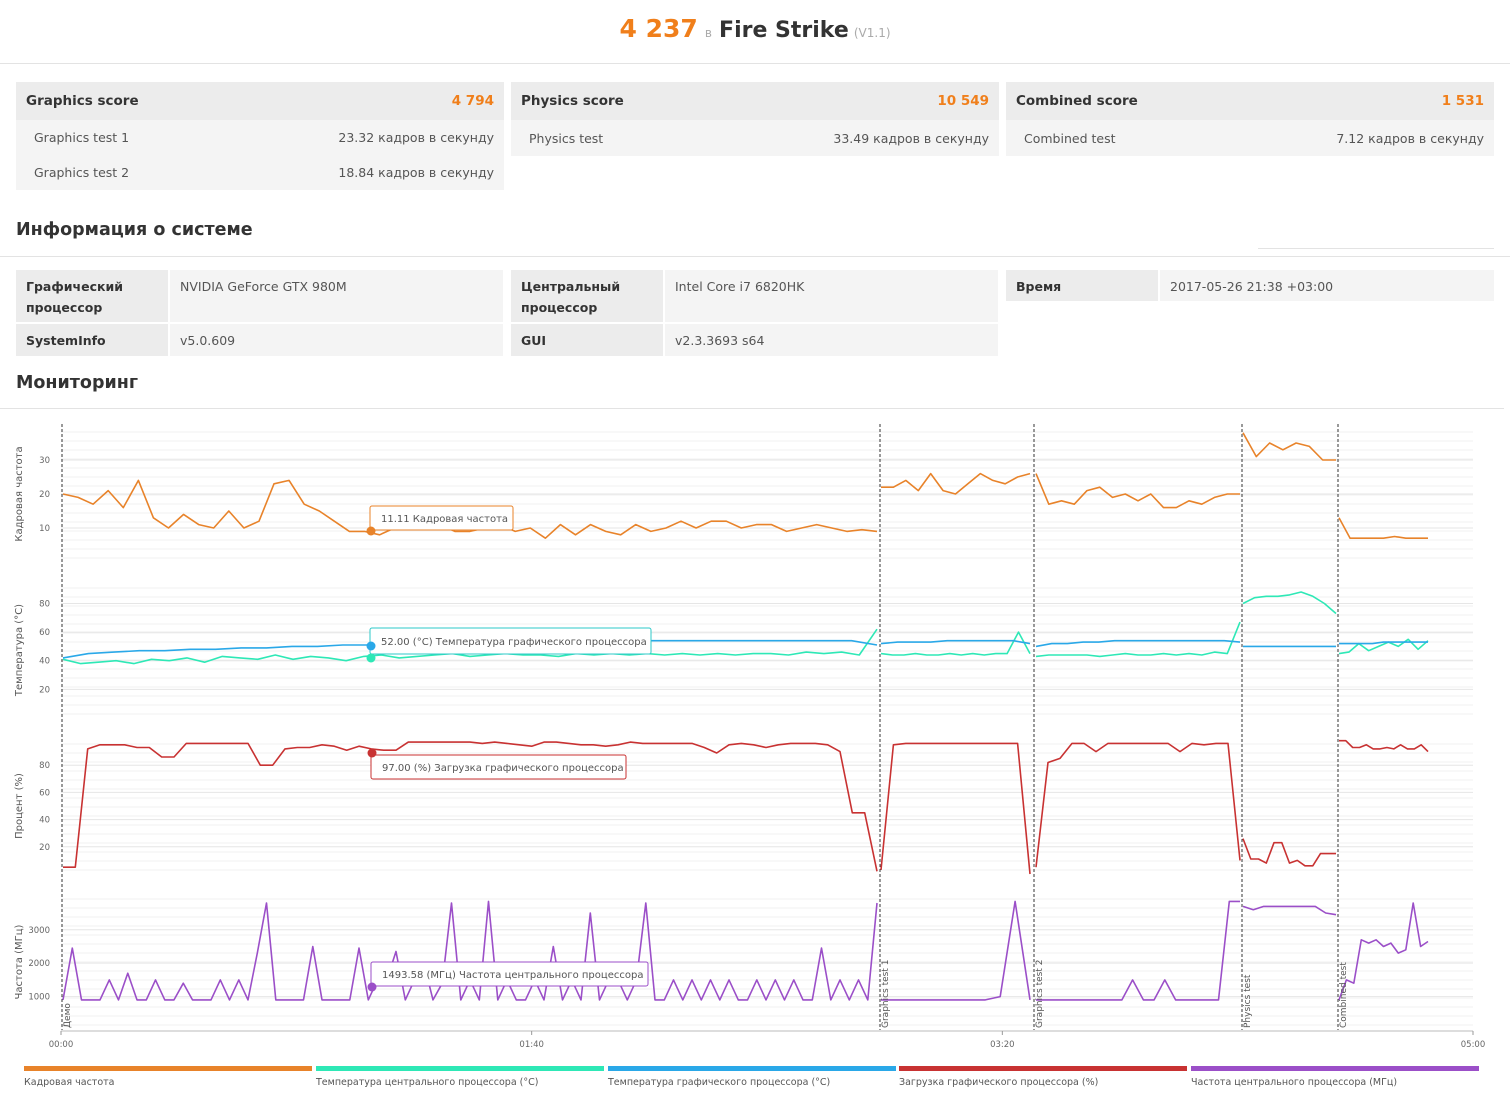 This screenshot has height=1104, width=1510. Describe the element at coordinates (755, 138) in the screenshot. I see `test-row: Physics test 33.49 кадров в секунду` at that location.